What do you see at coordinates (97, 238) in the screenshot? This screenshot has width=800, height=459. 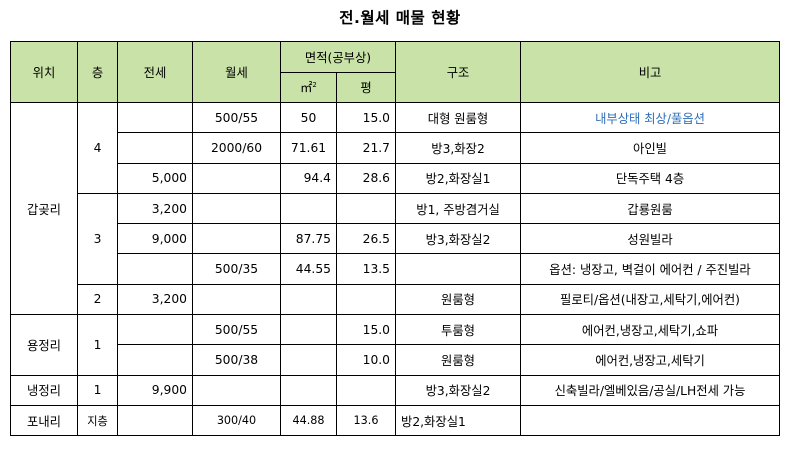 I see `floor-cell: 3` at bounding box center [97, 238].